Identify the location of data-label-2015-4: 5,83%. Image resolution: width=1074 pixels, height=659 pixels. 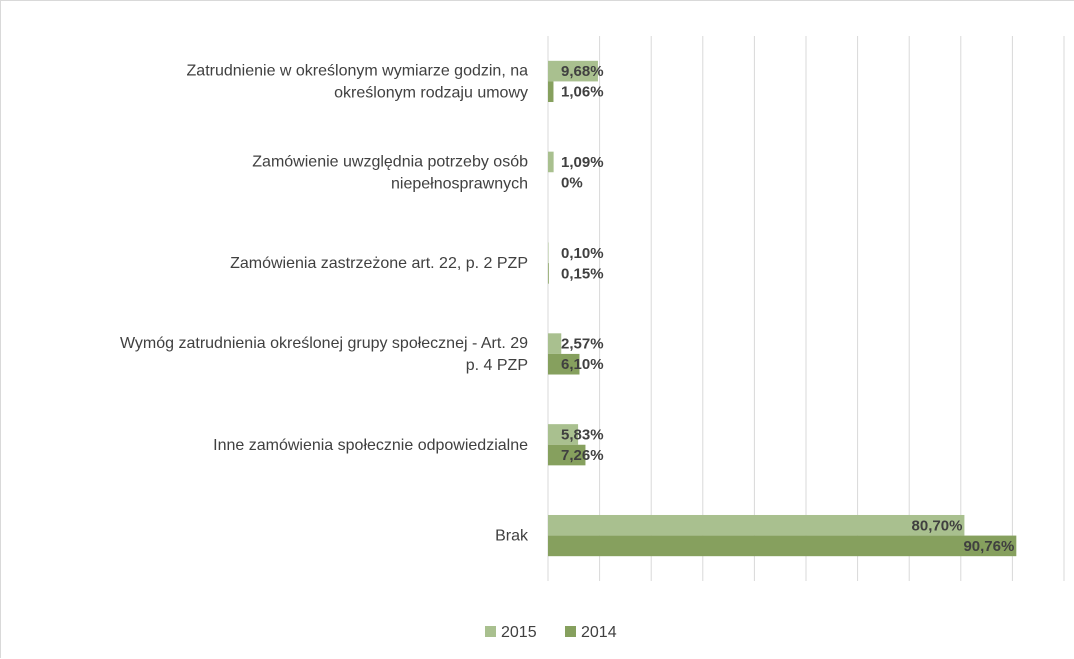
(582, 434).